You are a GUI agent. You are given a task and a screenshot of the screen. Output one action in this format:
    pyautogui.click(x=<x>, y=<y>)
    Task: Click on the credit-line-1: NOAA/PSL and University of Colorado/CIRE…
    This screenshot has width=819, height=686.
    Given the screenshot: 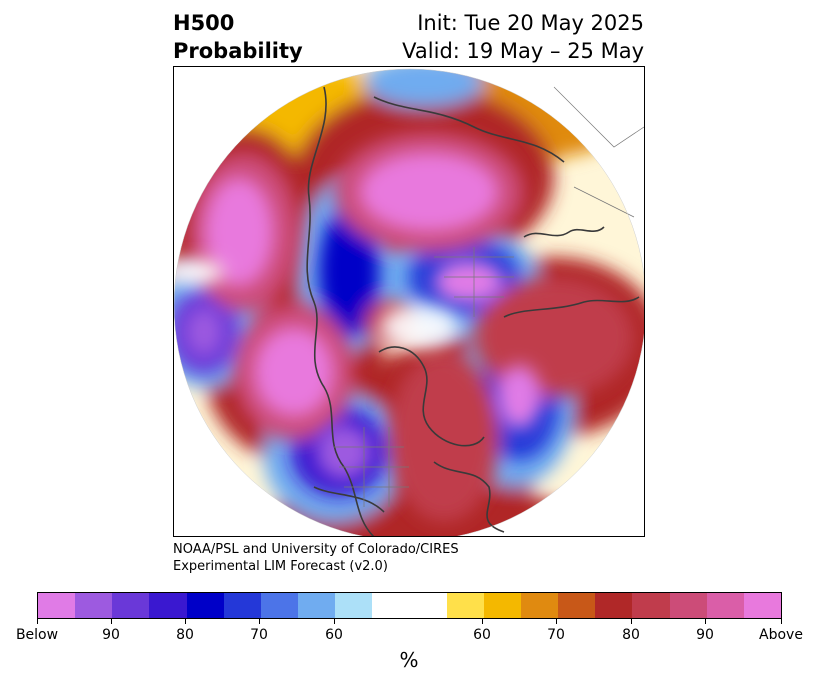 What is the action you would take?
    pyautogui.click(x=316, y=549)
    